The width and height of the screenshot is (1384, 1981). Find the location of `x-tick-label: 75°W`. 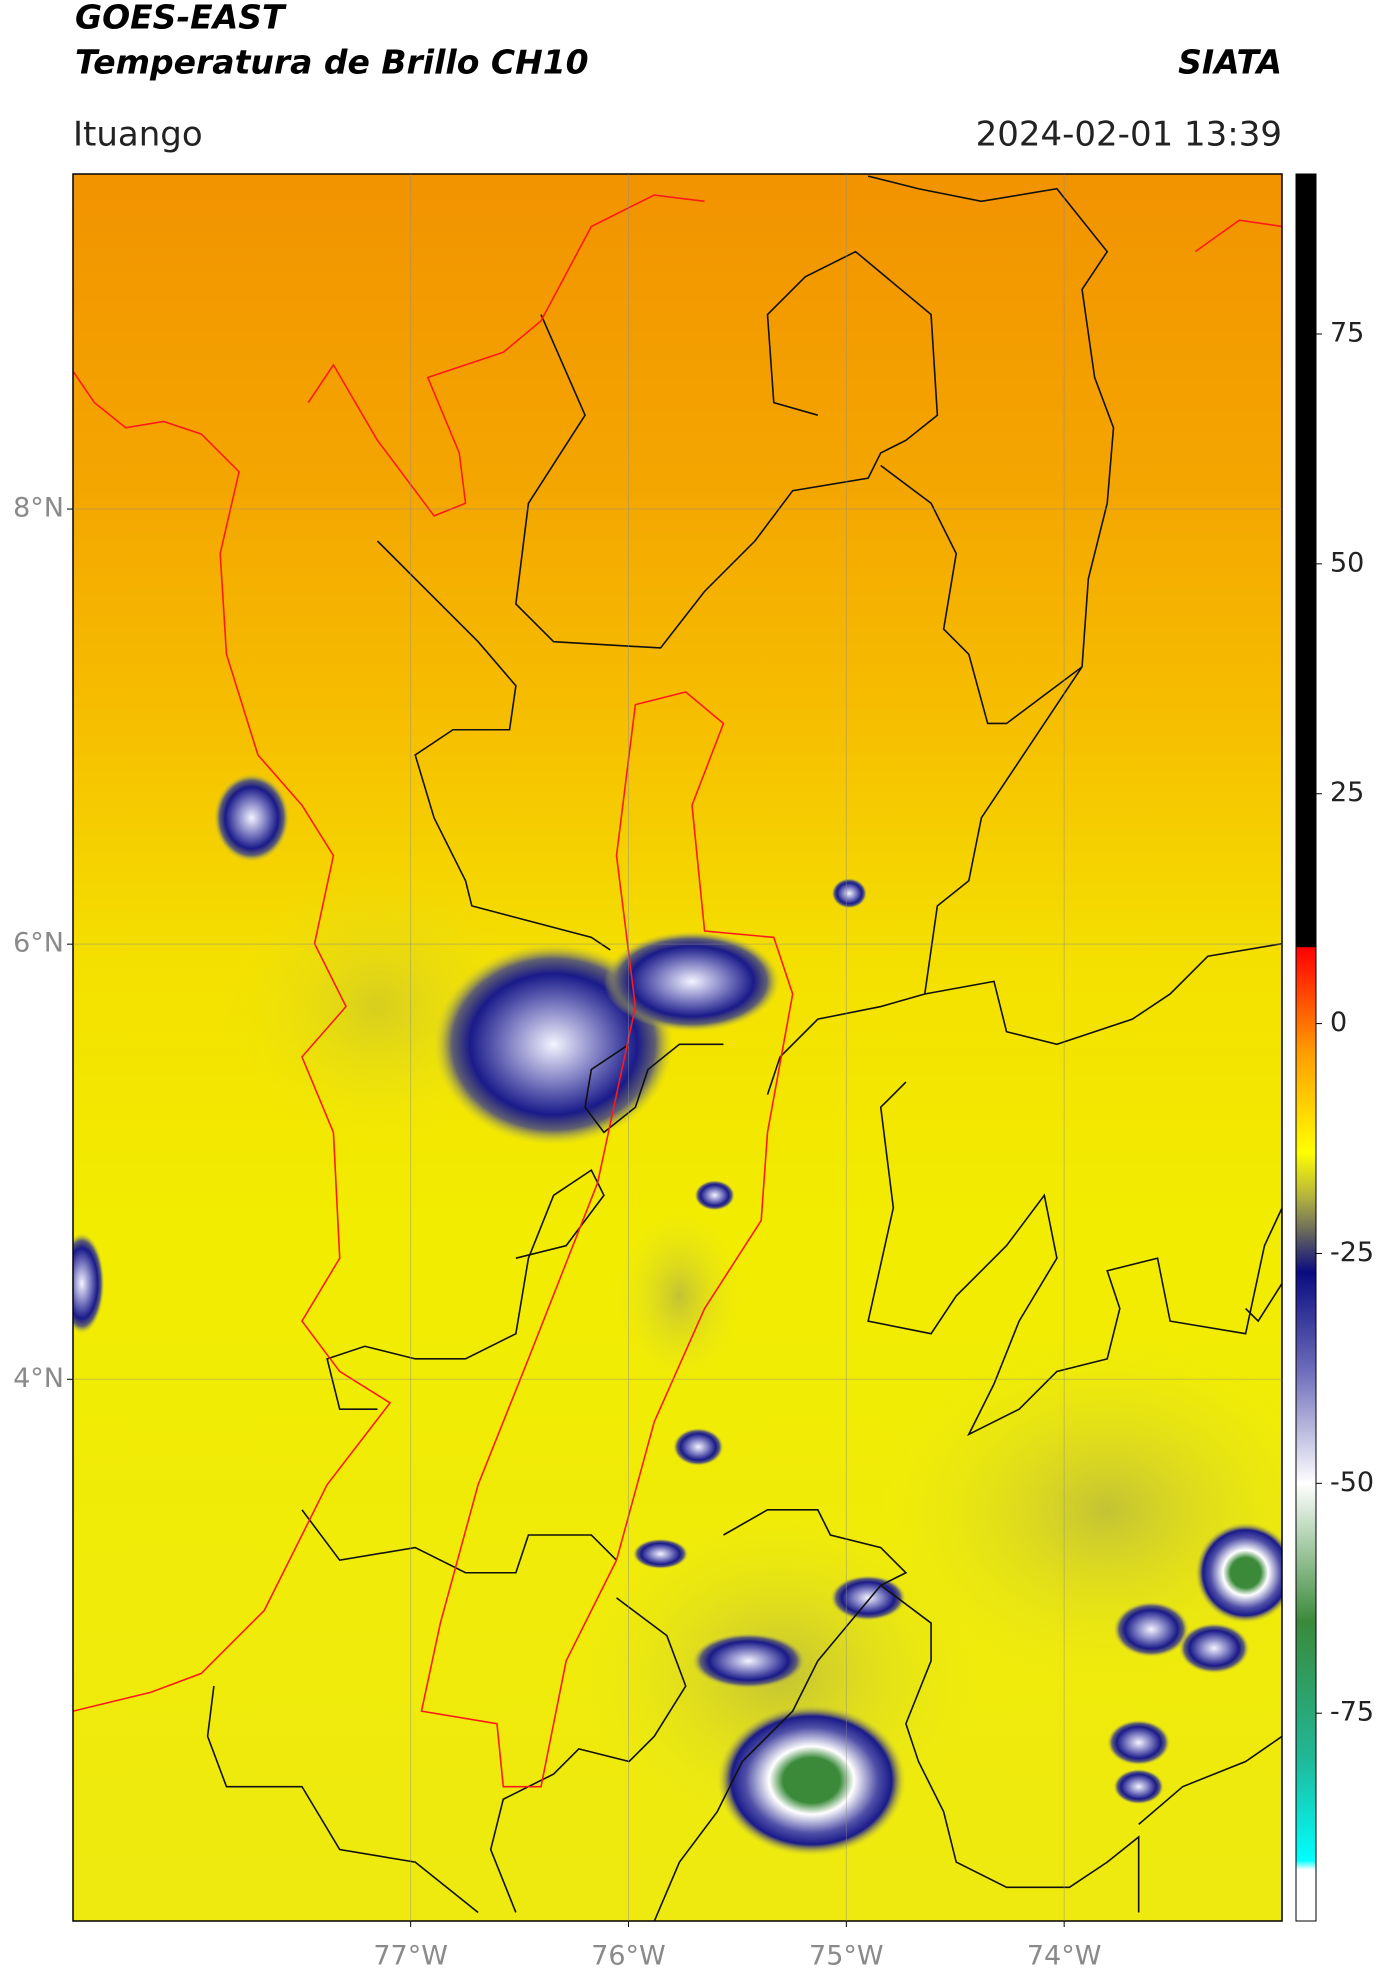

x-tick-label: 75°W is located at coordinates (846, 1956).